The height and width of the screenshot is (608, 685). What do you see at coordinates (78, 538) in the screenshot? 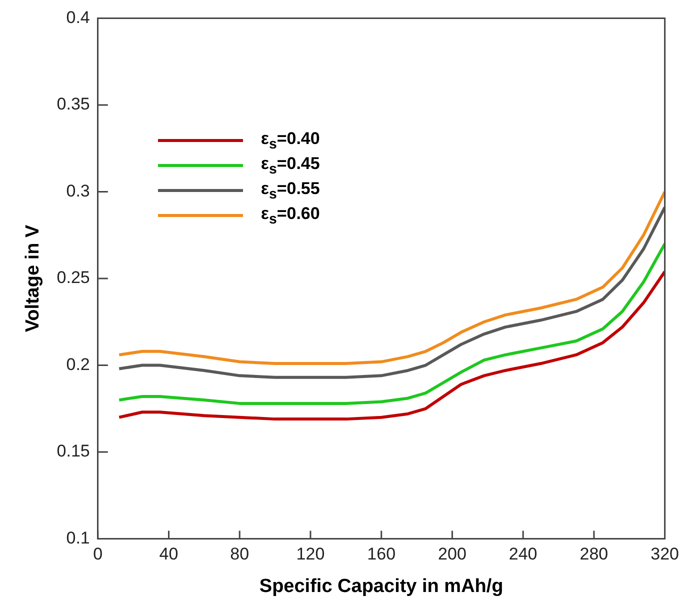
I see `y-tick-label: 0.1` at bounding box center [78, 538].